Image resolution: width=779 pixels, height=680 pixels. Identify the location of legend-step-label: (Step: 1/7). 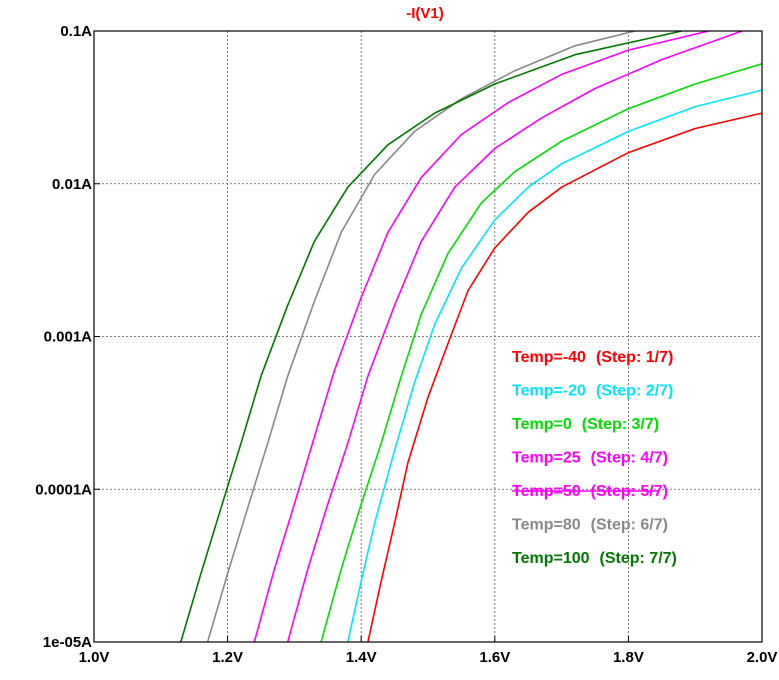
(634, 357).